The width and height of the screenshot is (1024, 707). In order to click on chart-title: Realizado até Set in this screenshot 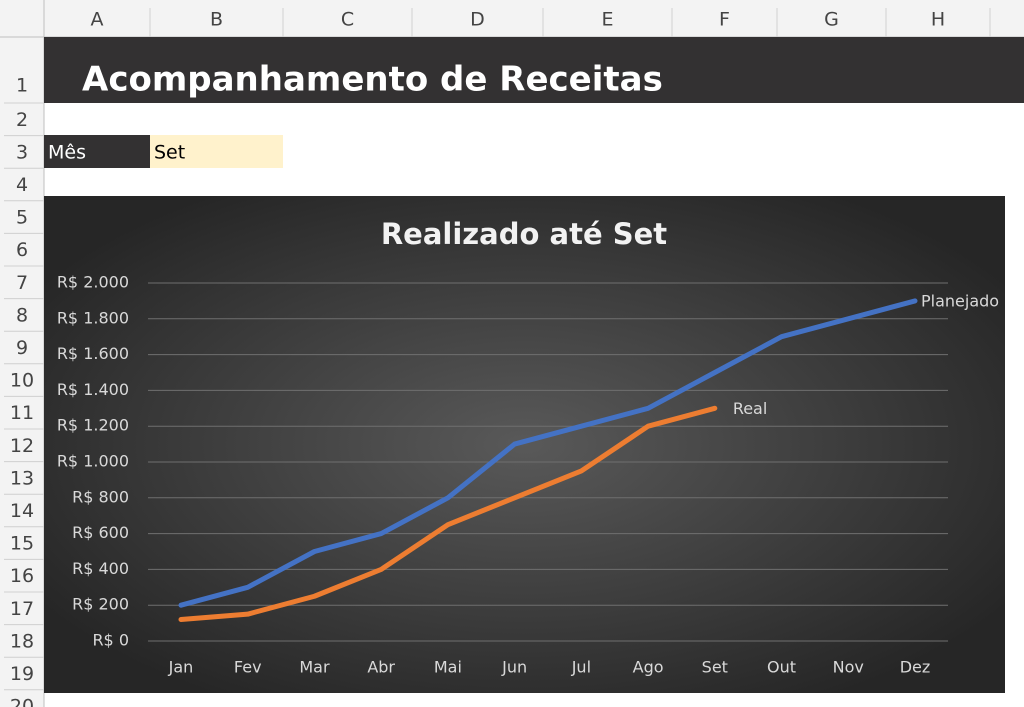, I will do `click(524, 234)`.